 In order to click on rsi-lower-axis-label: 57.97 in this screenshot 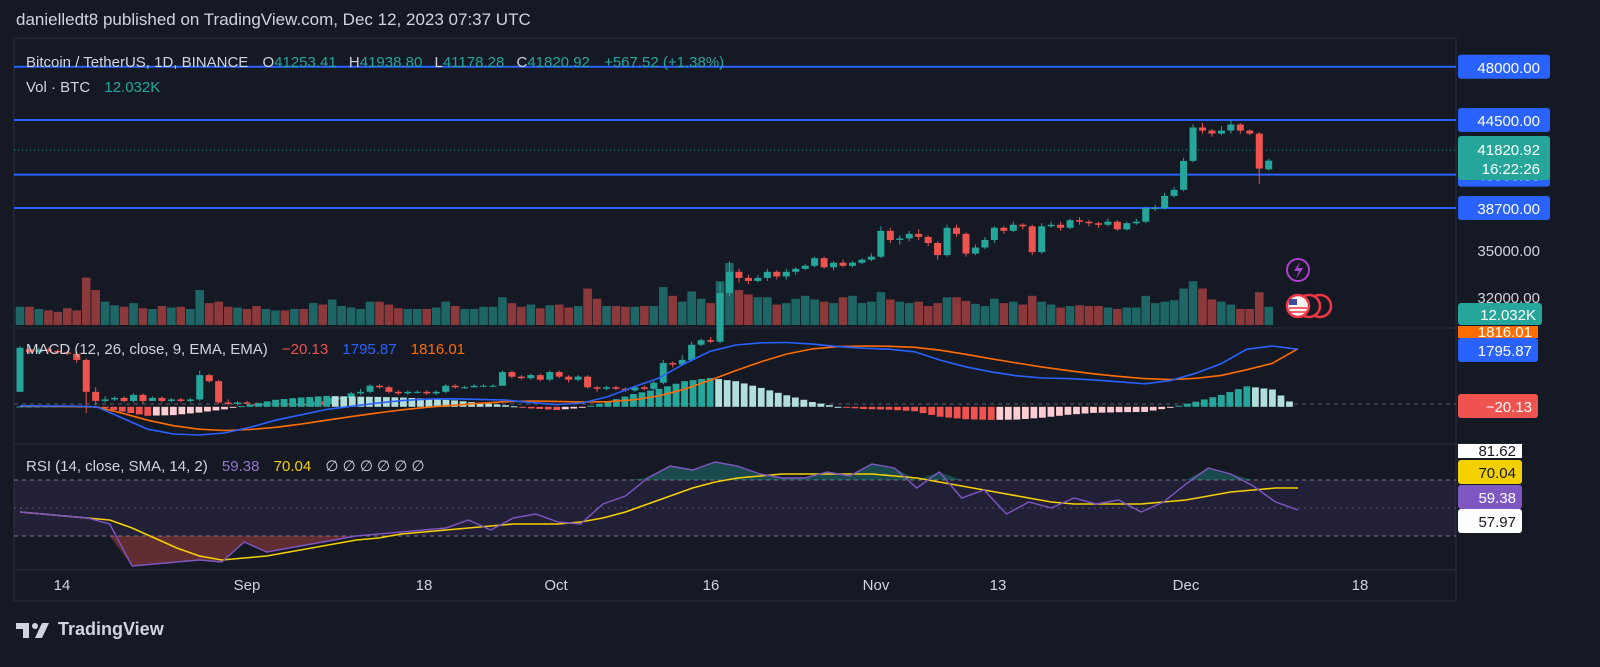, I will do `click(1497, 522)`.